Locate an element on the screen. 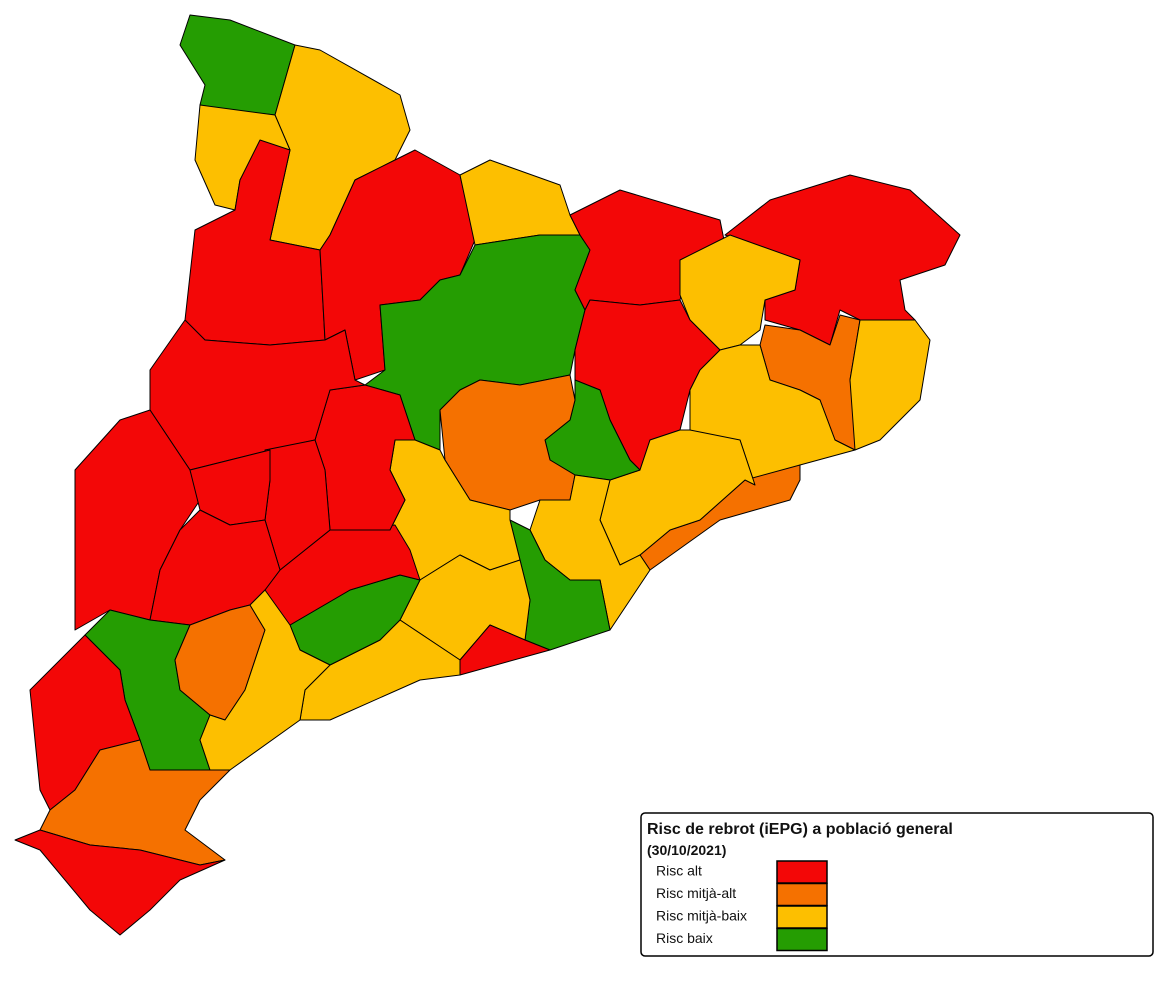 Image resolution: width=1176 pixels, height=982 pixels. legend-subtitle: (30/10/2021) is located at coordinates (686, 850).